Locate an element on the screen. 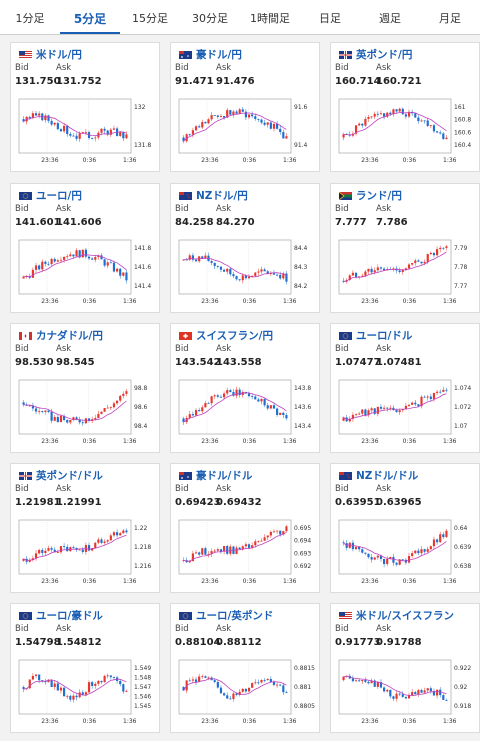 The width and height of the screenshot is (480, 741). tab-7: 月足 is located at coordinates (450, 18).